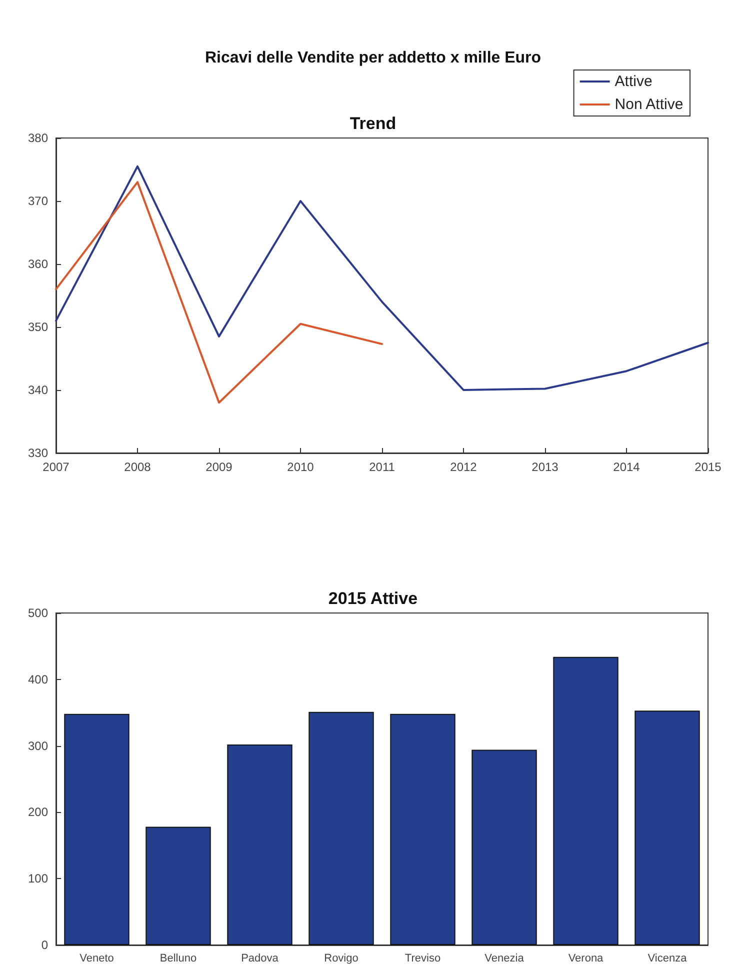 This screenshot has width=746, height=972. I want to click on y-tick-label: 380, so click(38, 138).